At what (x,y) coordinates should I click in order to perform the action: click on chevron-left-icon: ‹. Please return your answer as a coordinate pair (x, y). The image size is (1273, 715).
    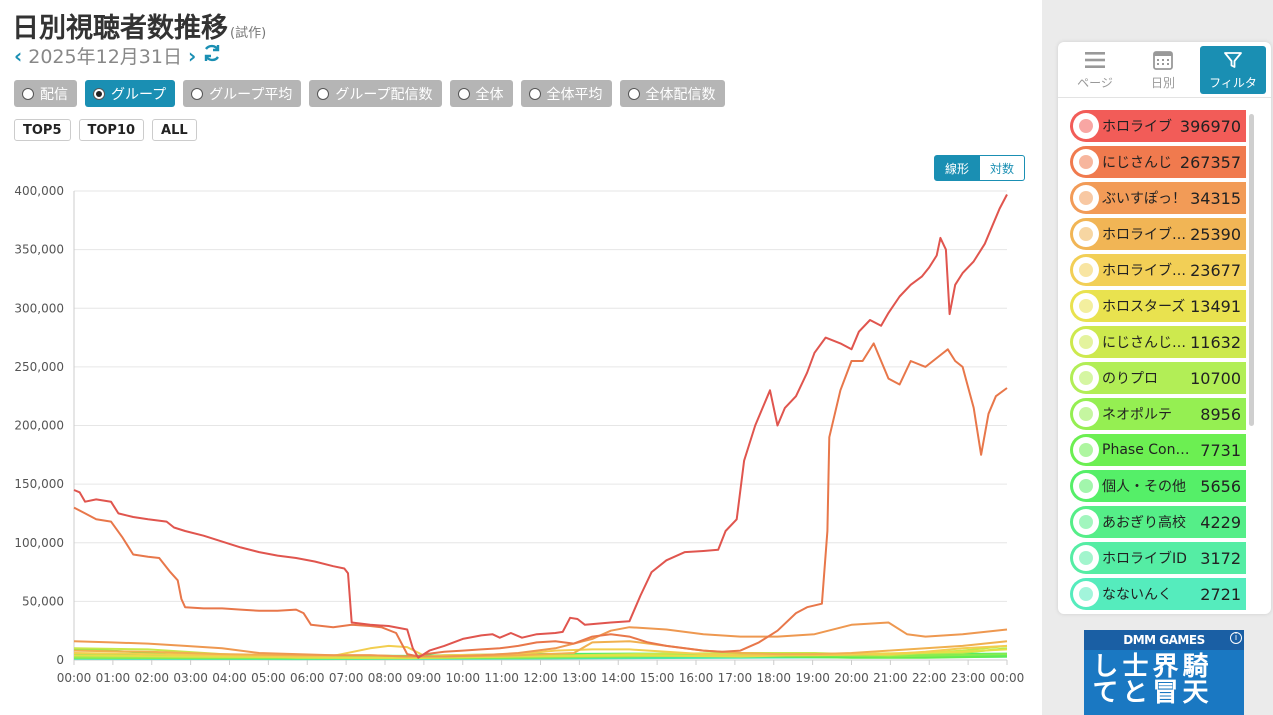
    Looking at the image, I should click on (18, 55).